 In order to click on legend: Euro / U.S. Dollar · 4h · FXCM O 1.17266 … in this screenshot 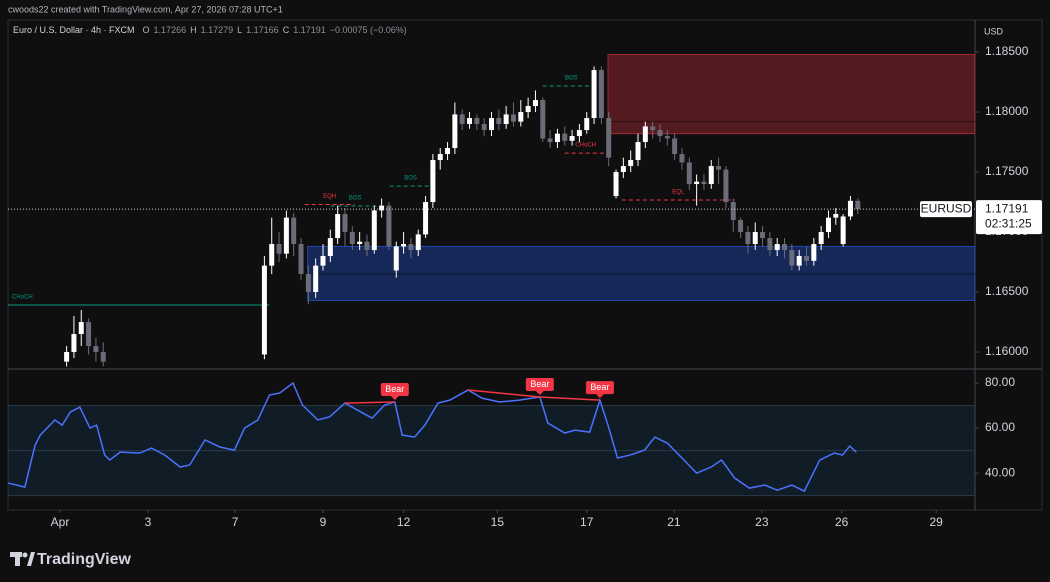, I will do `click(210, 30)`.